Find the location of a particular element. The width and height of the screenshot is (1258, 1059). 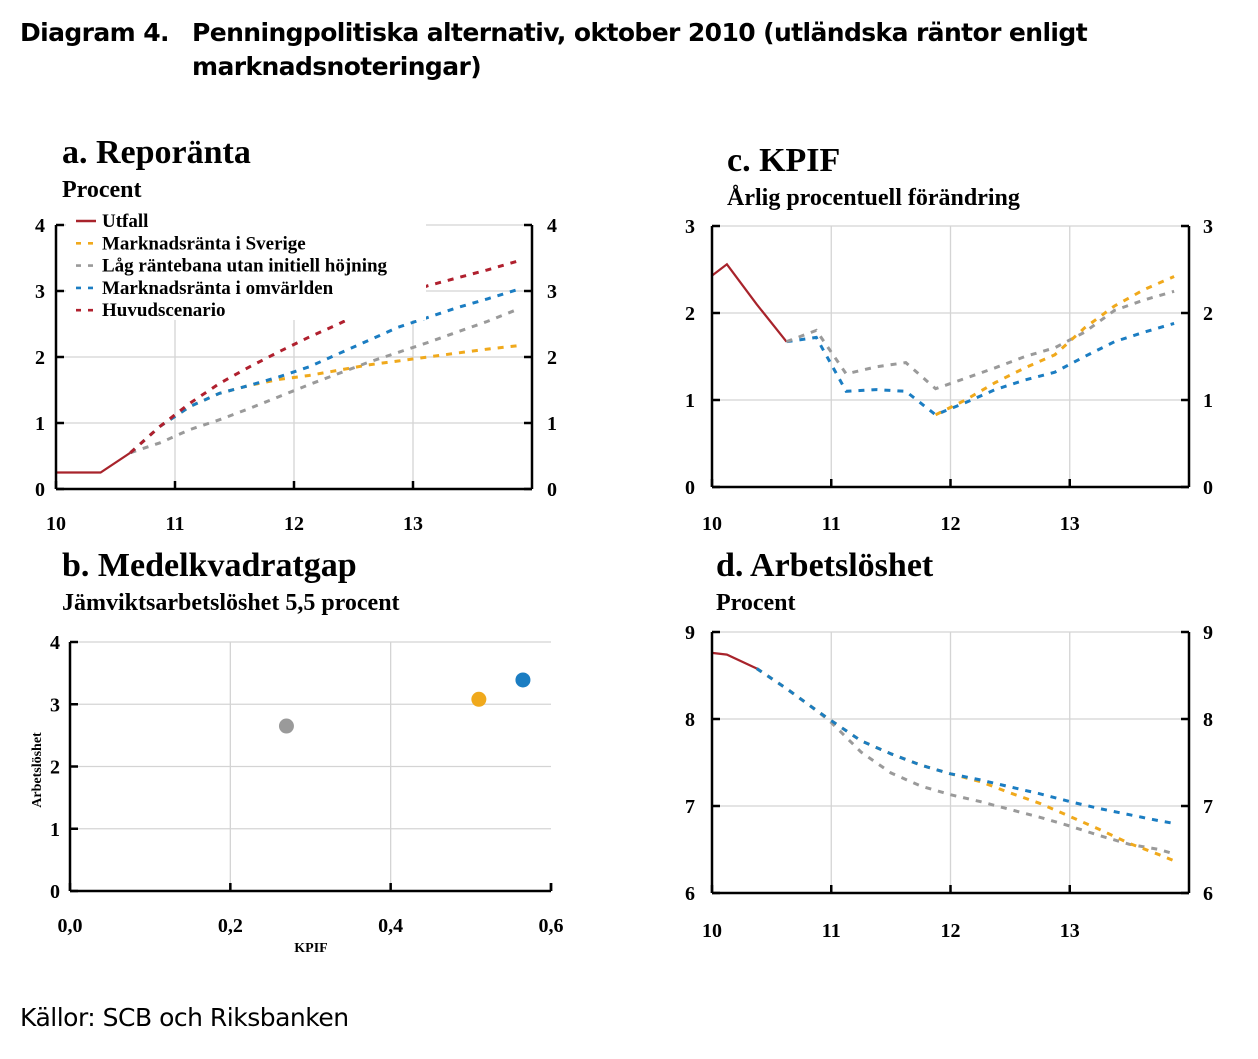

point-marknad-omvarlden is located at coordinates (523, 680).